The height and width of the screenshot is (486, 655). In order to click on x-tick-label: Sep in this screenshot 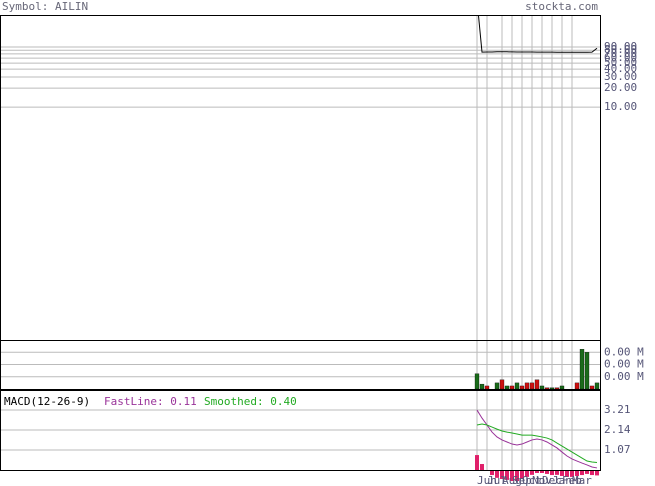, I will do `click(522, 480)`.